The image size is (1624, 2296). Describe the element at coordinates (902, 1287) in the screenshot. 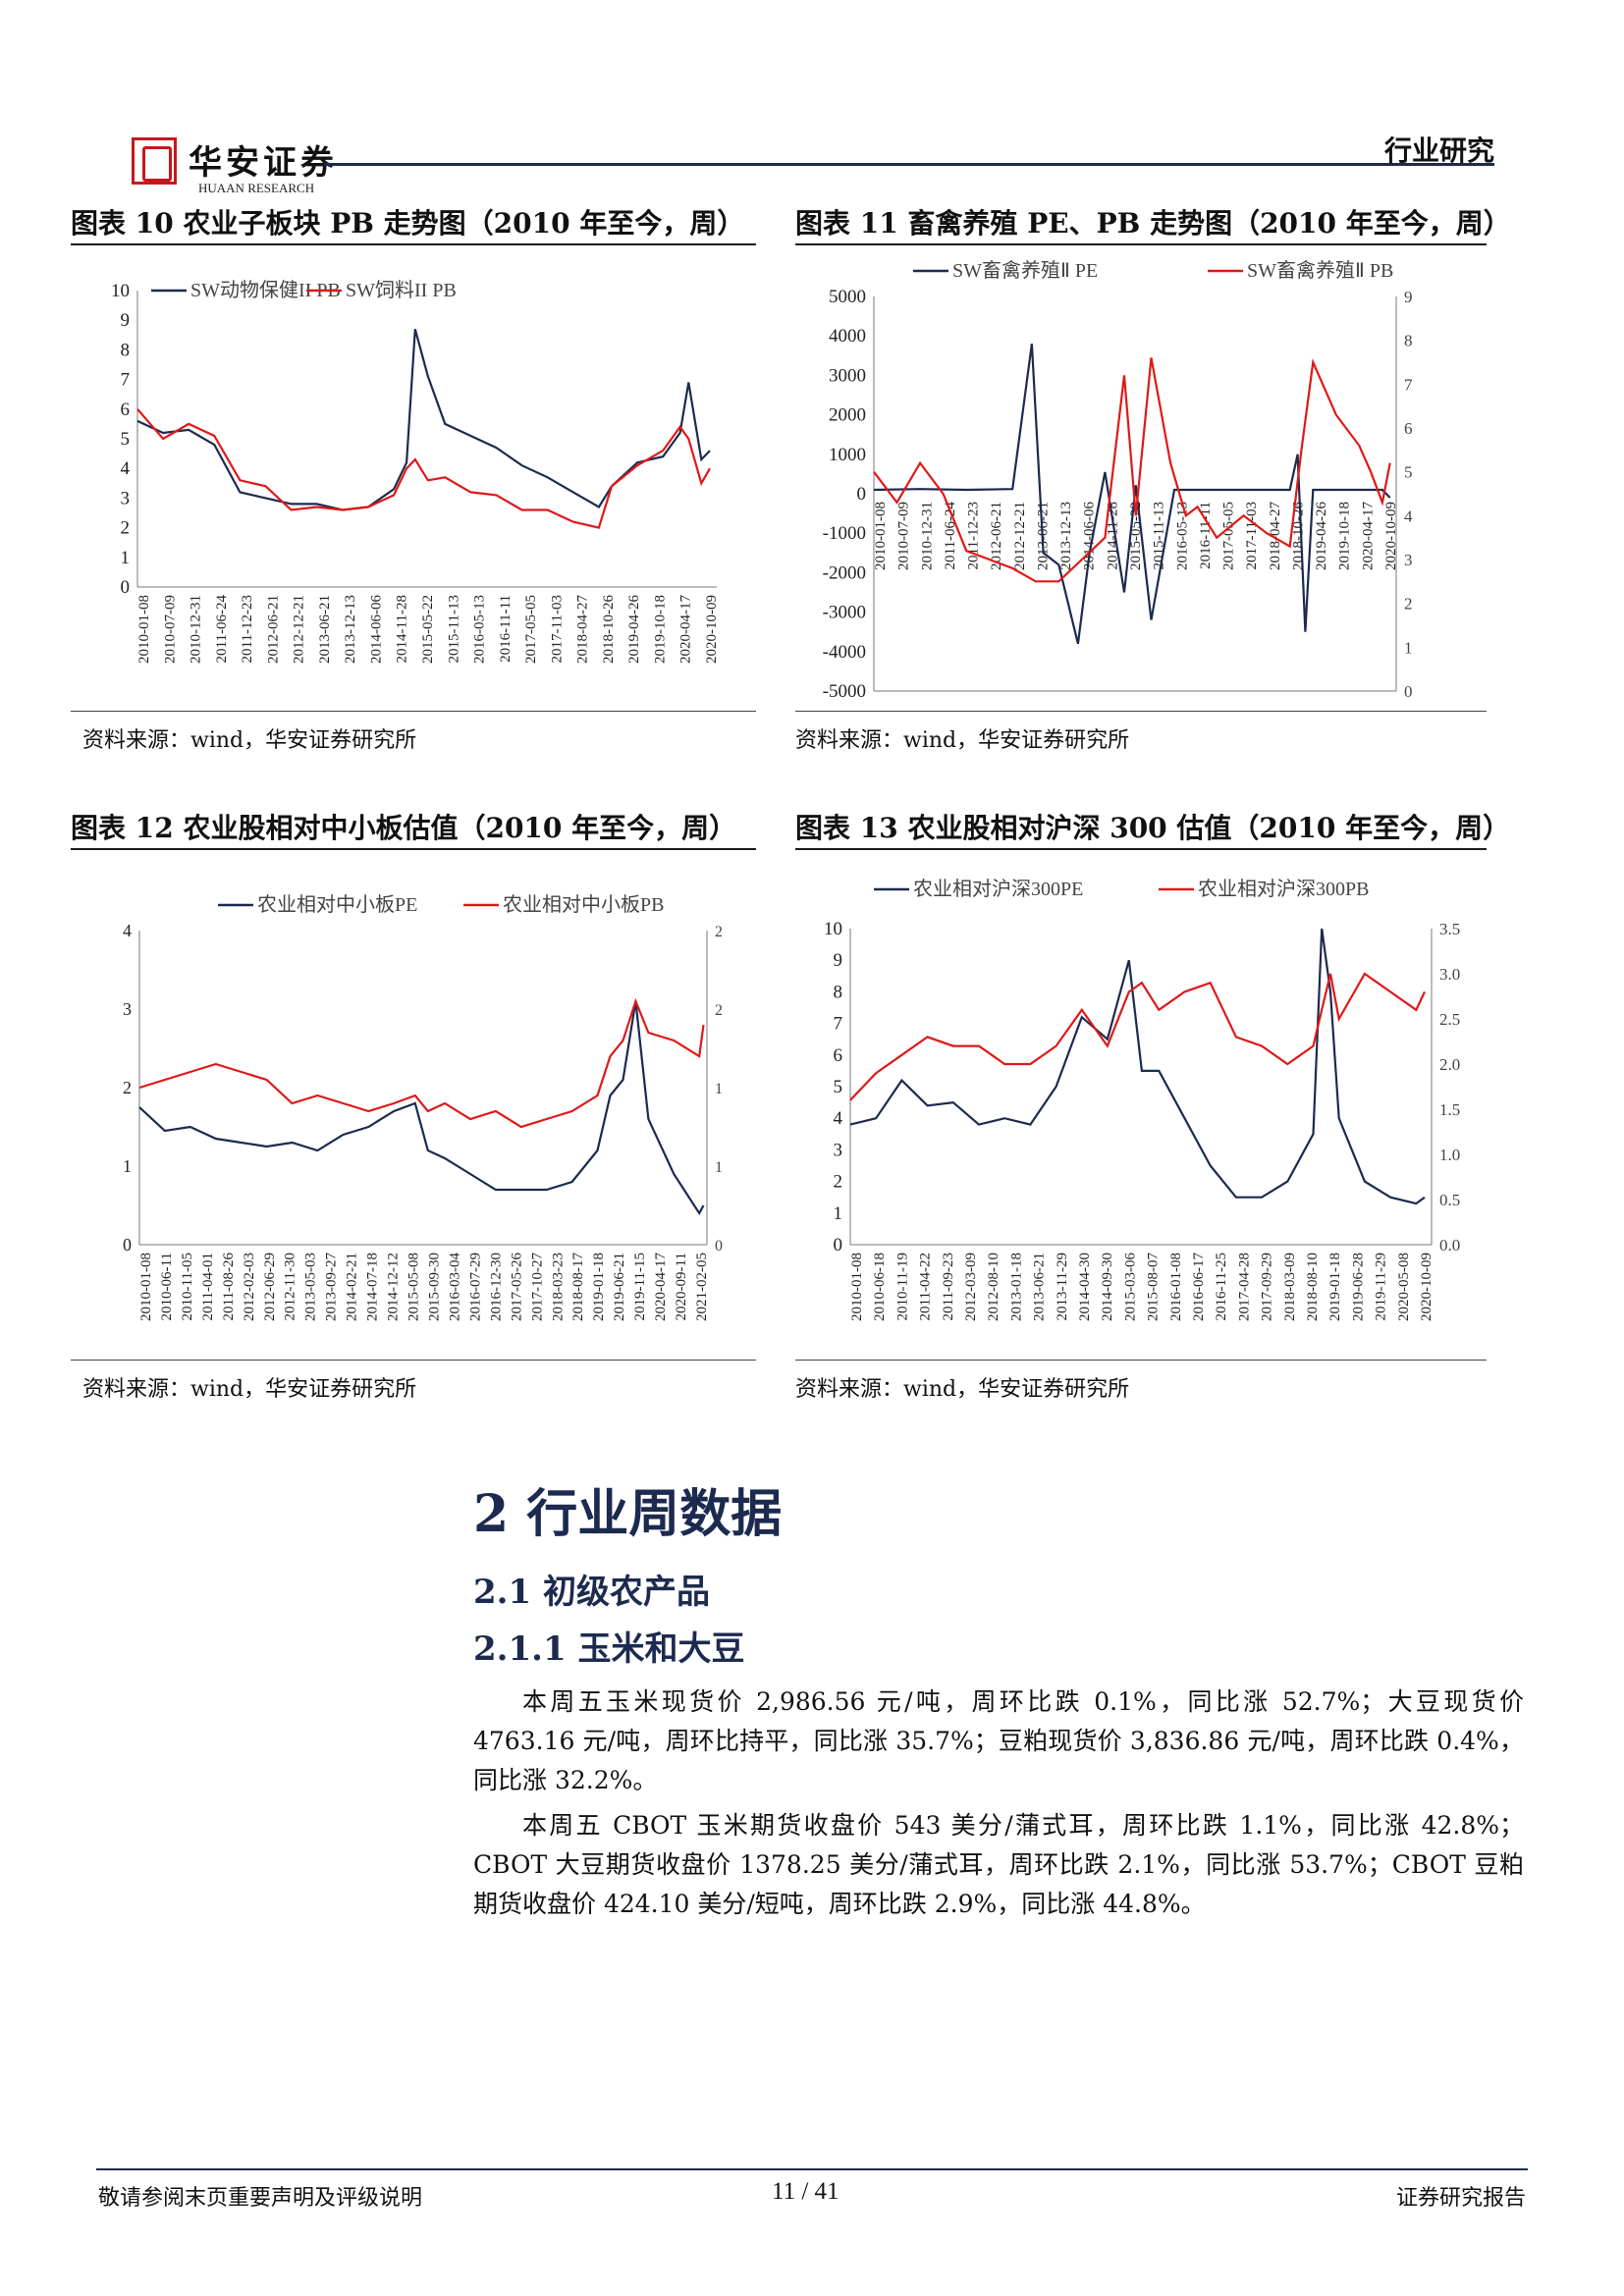

I see `x-tick-label: 2010-11-19` at that location.